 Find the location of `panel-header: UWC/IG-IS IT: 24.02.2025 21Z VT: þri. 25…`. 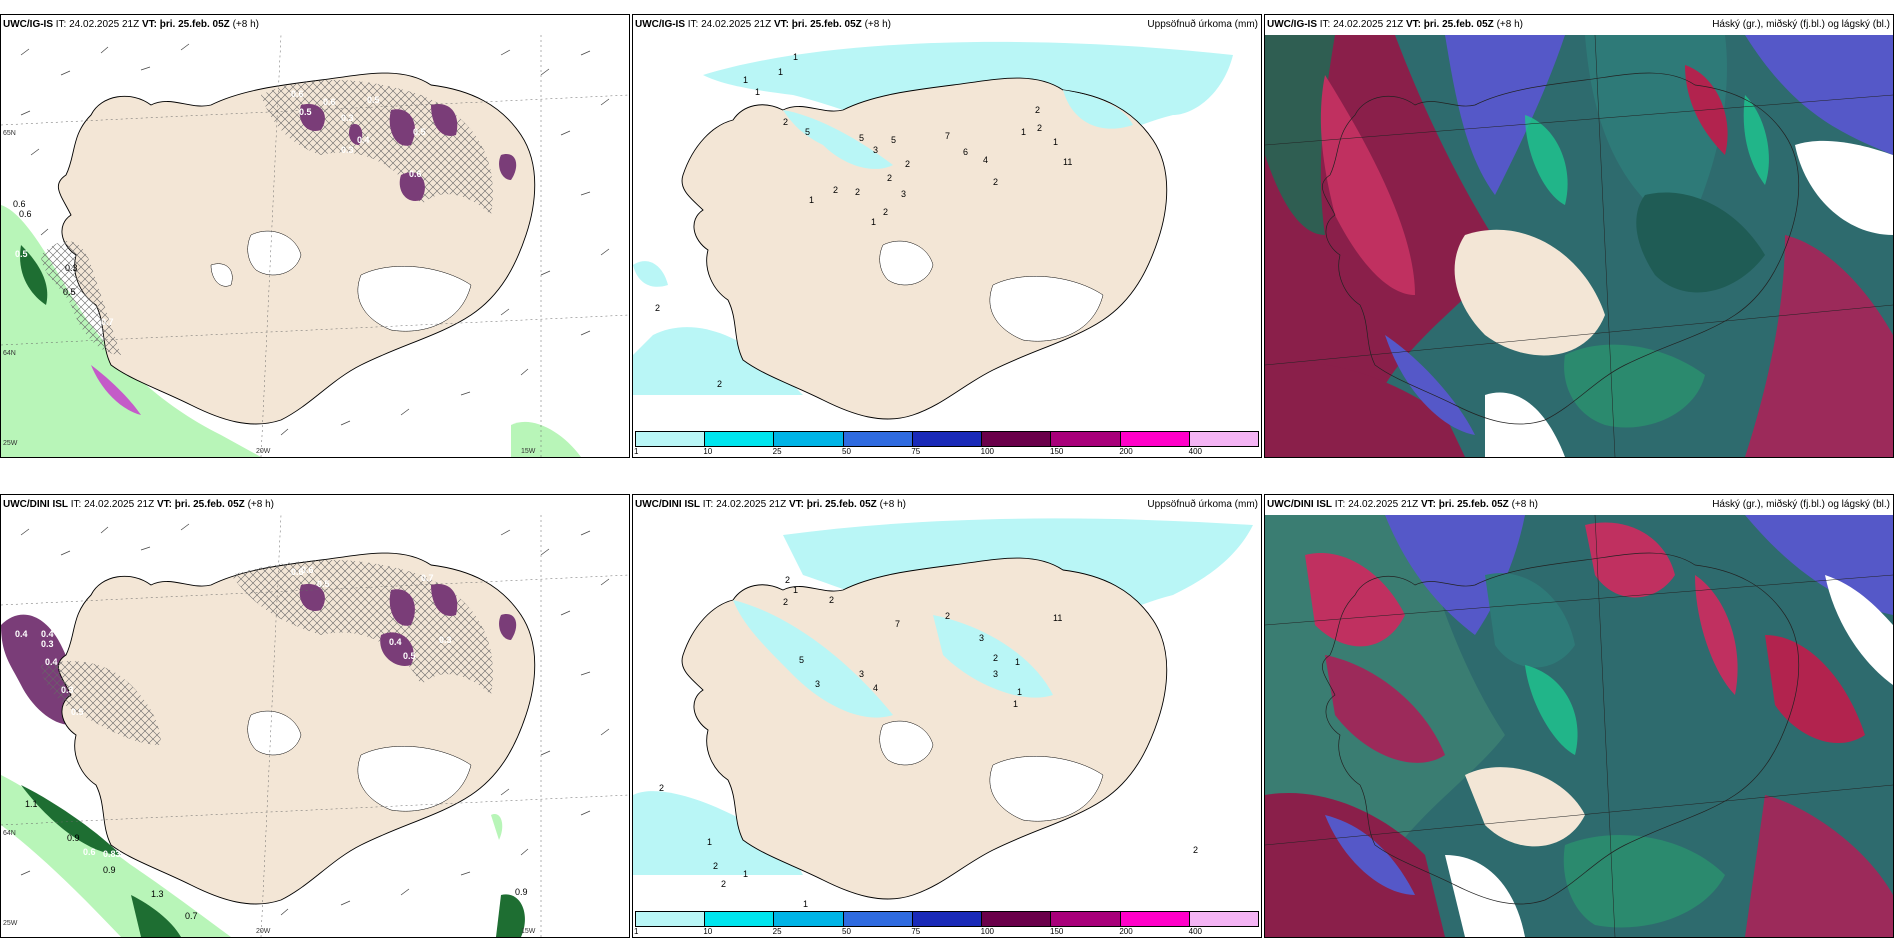

panel-header: UWC/IG-IS IT: 24.02.2025 21Z VT: þri. 25… is located at coordinates (947, 25).